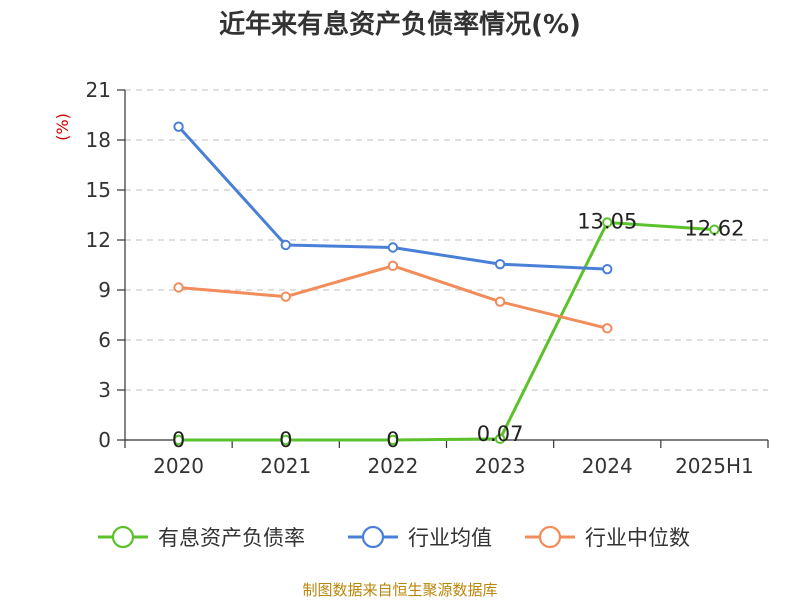  Describe the element at coordinates (104, 290) in the screenshot. I see `y-tick-label: 9` at that location.